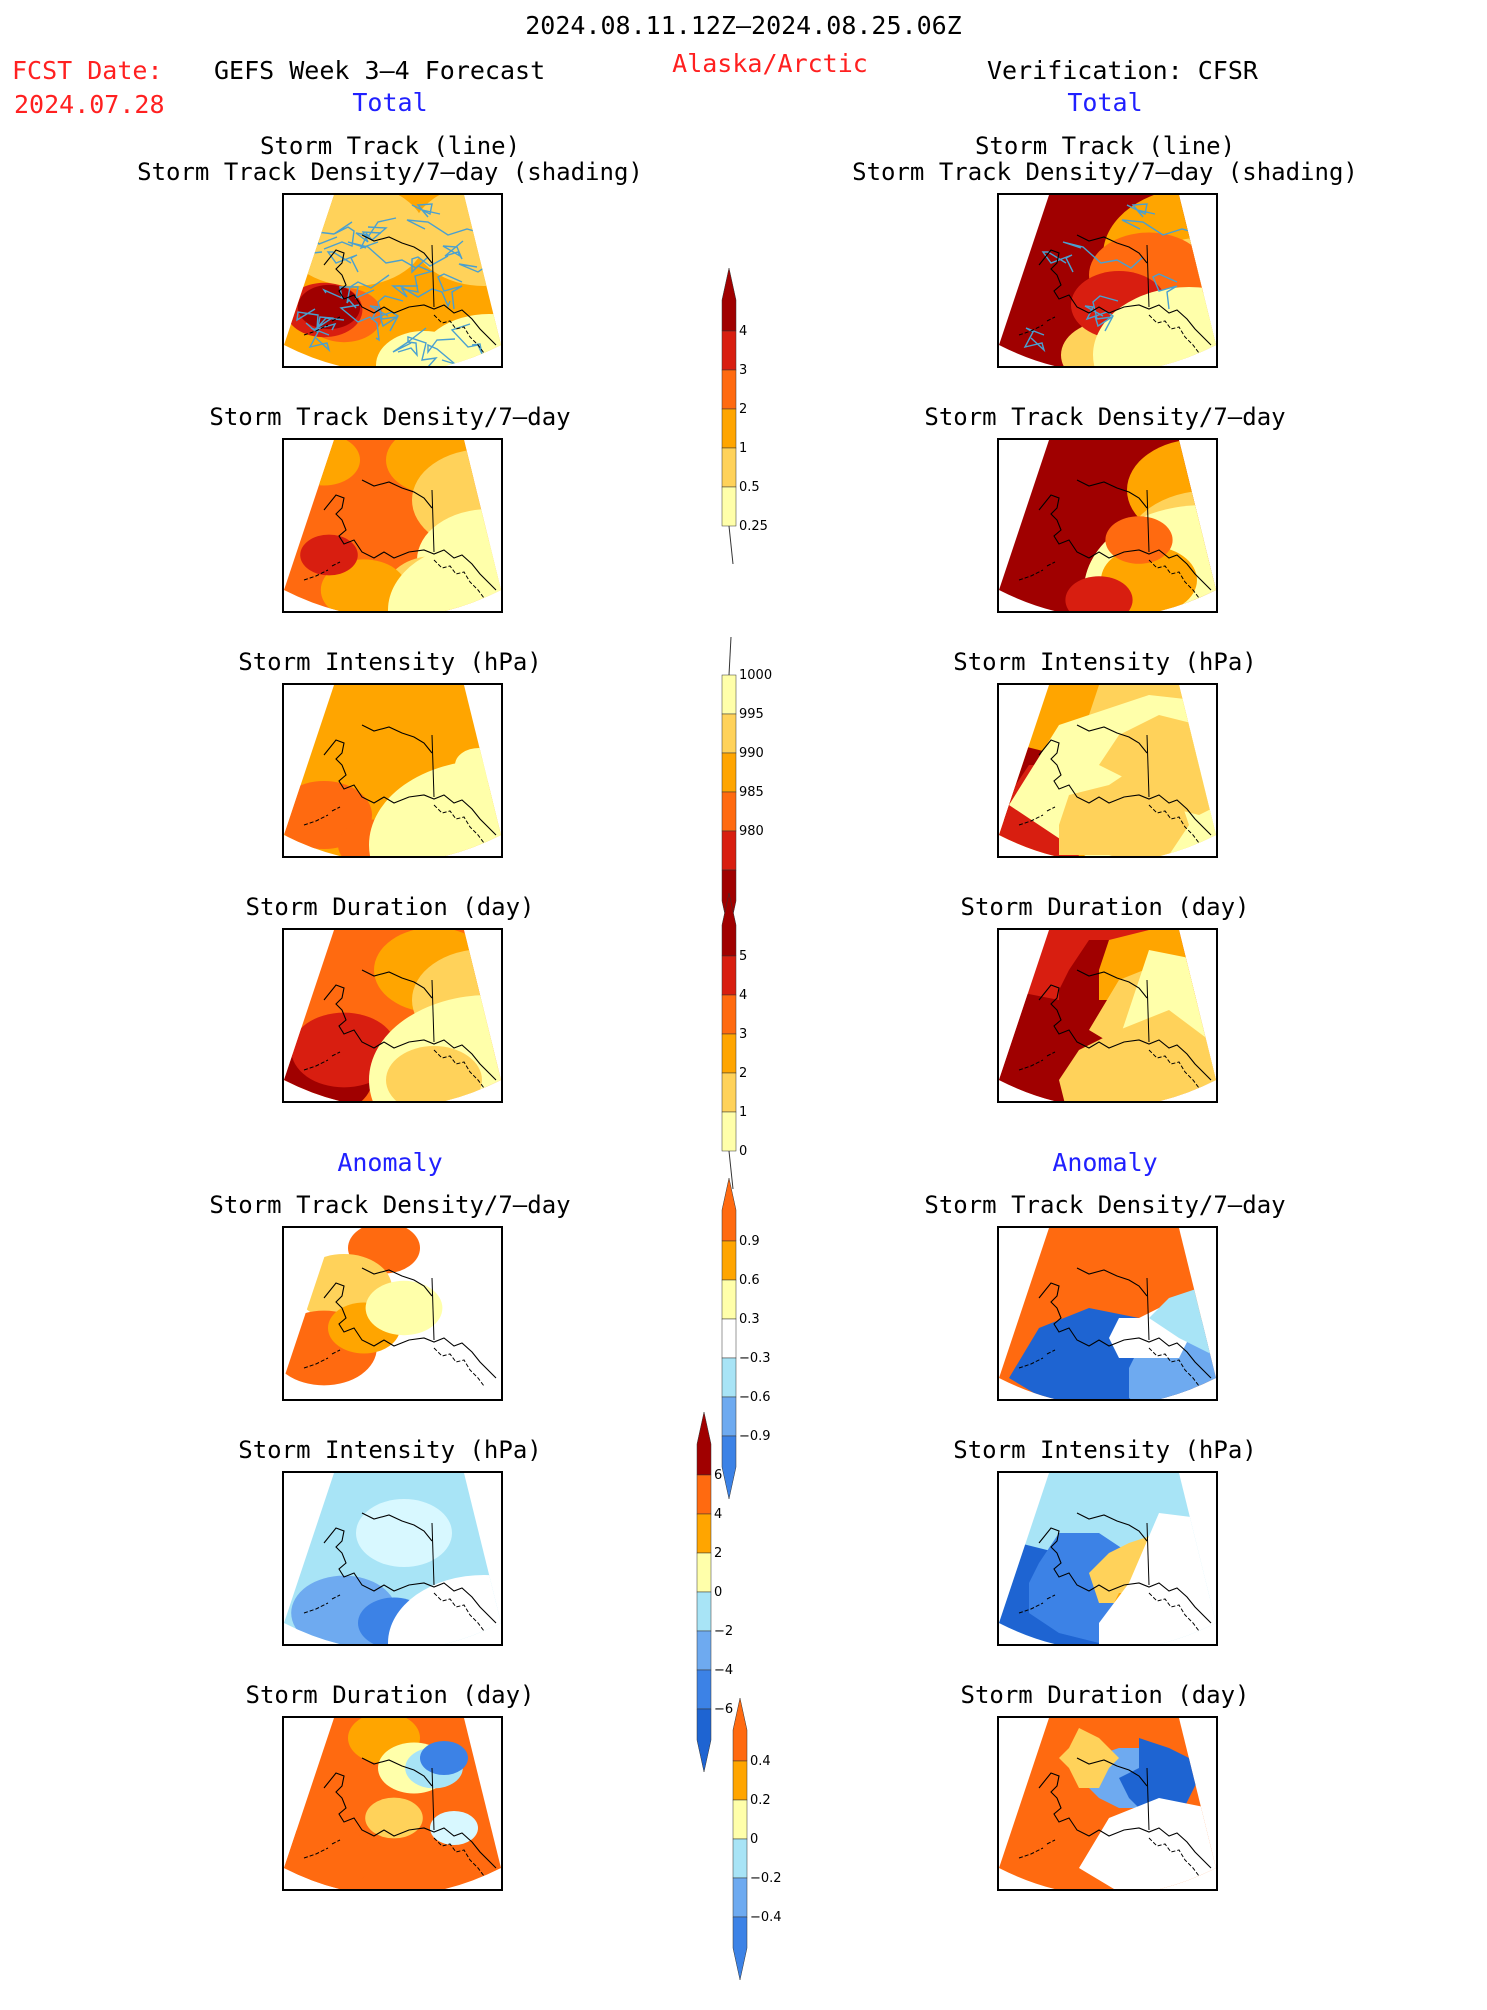 The image size is (1487, 2010). I want to click on colorbar-tick-label: 1000, so click(755, 675).